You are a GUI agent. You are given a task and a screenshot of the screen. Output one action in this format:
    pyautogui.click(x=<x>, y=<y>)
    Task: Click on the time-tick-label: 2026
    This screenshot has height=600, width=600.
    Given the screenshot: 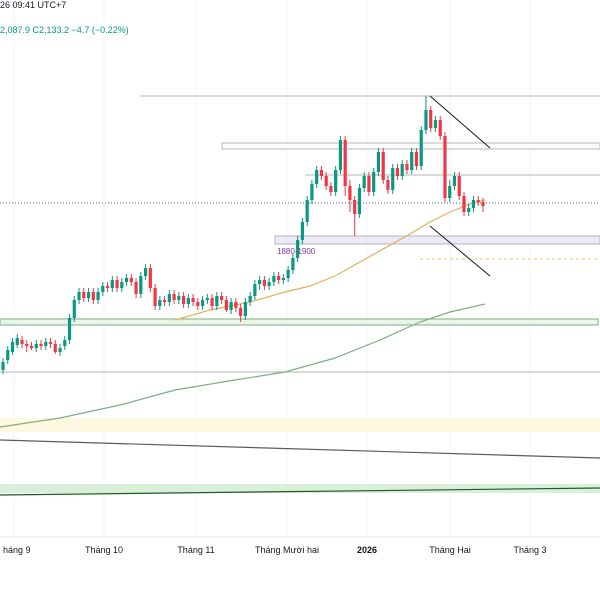 What is the action you would take?
    pyautogui.click(x=367, y=550)
    